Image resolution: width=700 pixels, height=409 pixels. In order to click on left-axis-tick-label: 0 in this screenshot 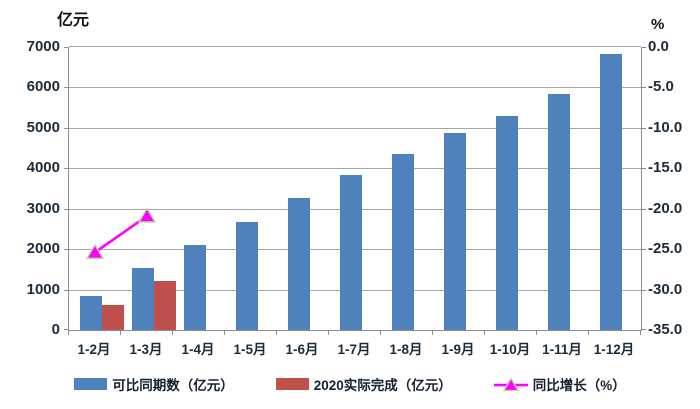, I will do `click(55, 329)`.